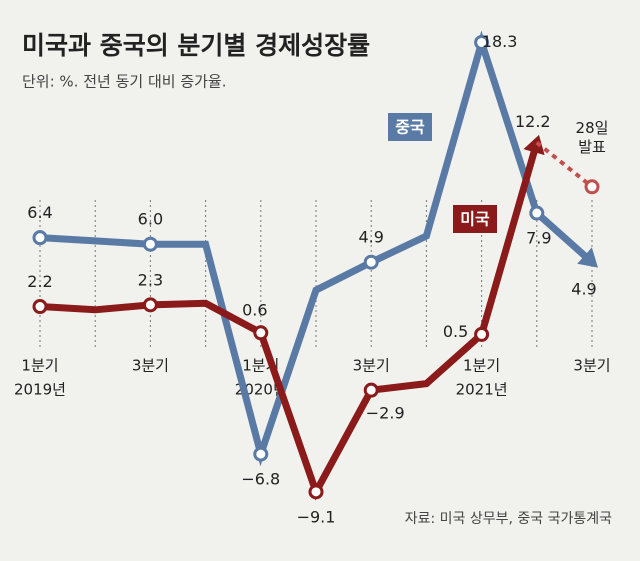 This screenshot has height=561, width=640. I want to click on chart-subtitle: 단위: %. 전년 동기 대비 증가율., so click(124, 82).